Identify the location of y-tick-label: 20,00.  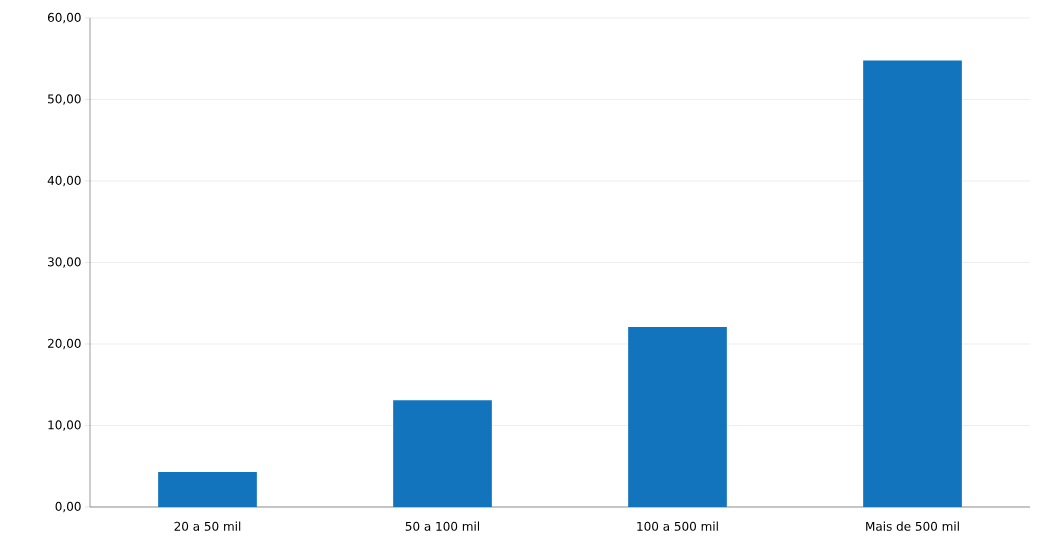
(64, 344).